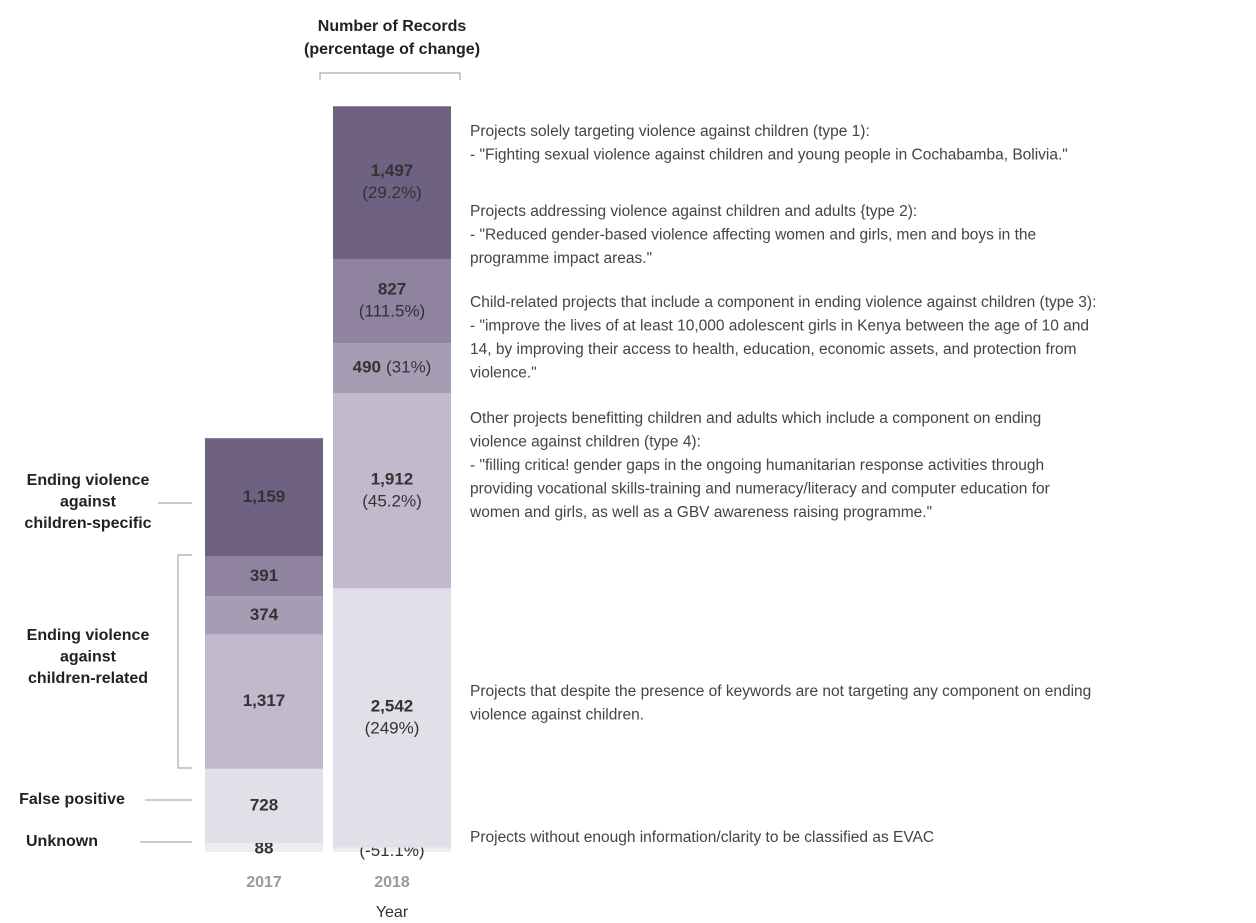 Image resolution: width=1256 pixels, height=923 pixels. I want to click on value-label: 2,542, so click(392, 705).